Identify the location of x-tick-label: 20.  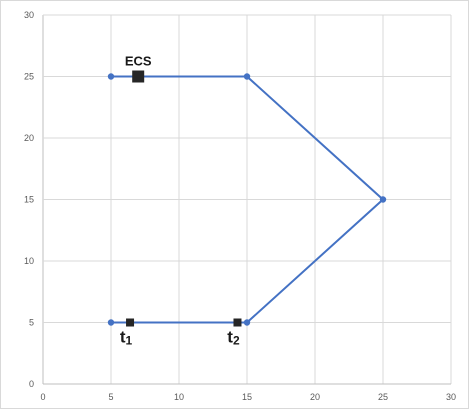
(315, 397).